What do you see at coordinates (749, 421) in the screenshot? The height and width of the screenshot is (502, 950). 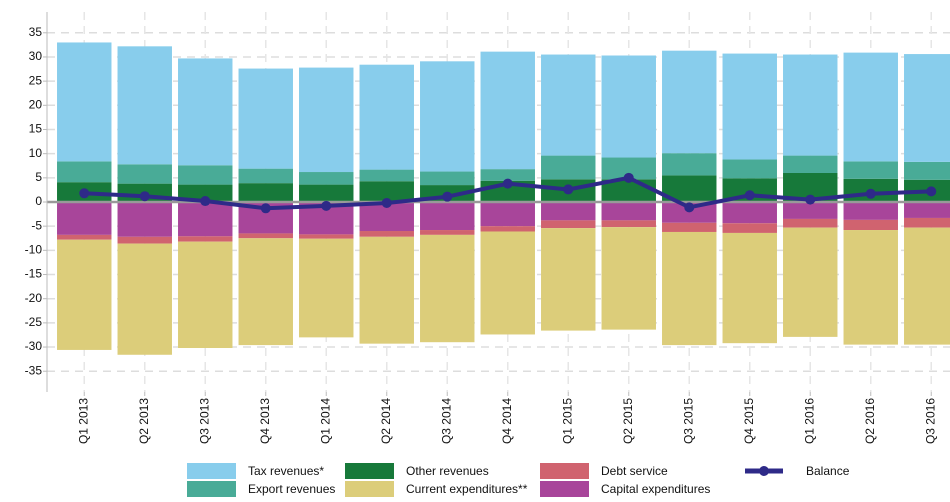 I see `x-tick-label: Q4 2015` at bounding box center [749, 421].